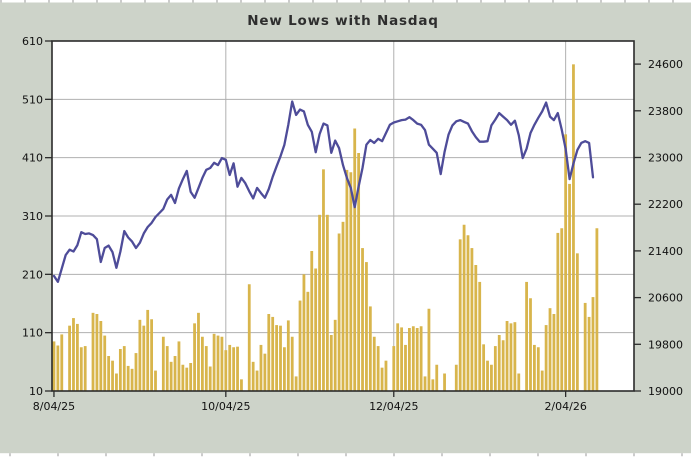 The image size is (691, 458). I want to click on left-axis-label: 310, so click(32, 216).